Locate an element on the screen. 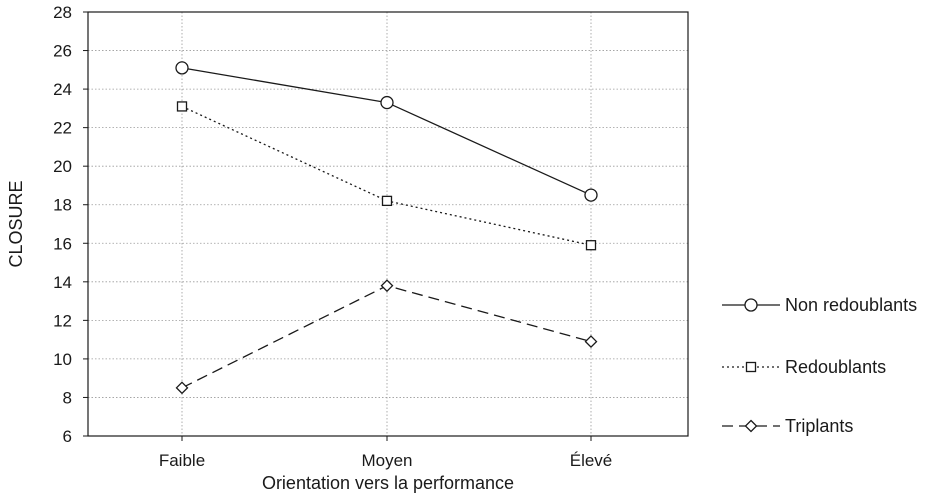 The image size is (945, 496). series-circle is located at coordinates (386, 131).